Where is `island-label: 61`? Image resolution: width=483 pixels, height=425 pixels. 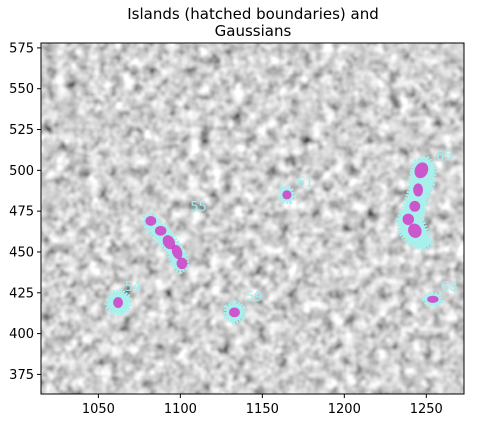
island-label: 61 is located at coordinates (305, 183).